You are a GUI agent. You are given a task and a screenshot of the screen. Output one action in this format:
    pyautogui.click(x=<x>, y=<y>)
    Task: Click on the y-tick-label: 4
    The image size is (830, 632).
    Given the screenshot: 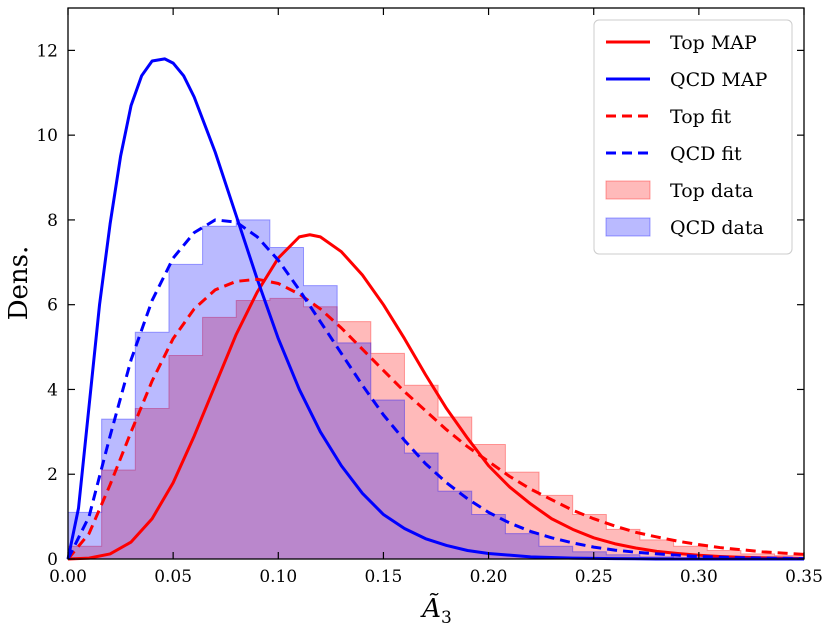 What is the action you would take?
    pyautogui.click(x=52, y=390)
    